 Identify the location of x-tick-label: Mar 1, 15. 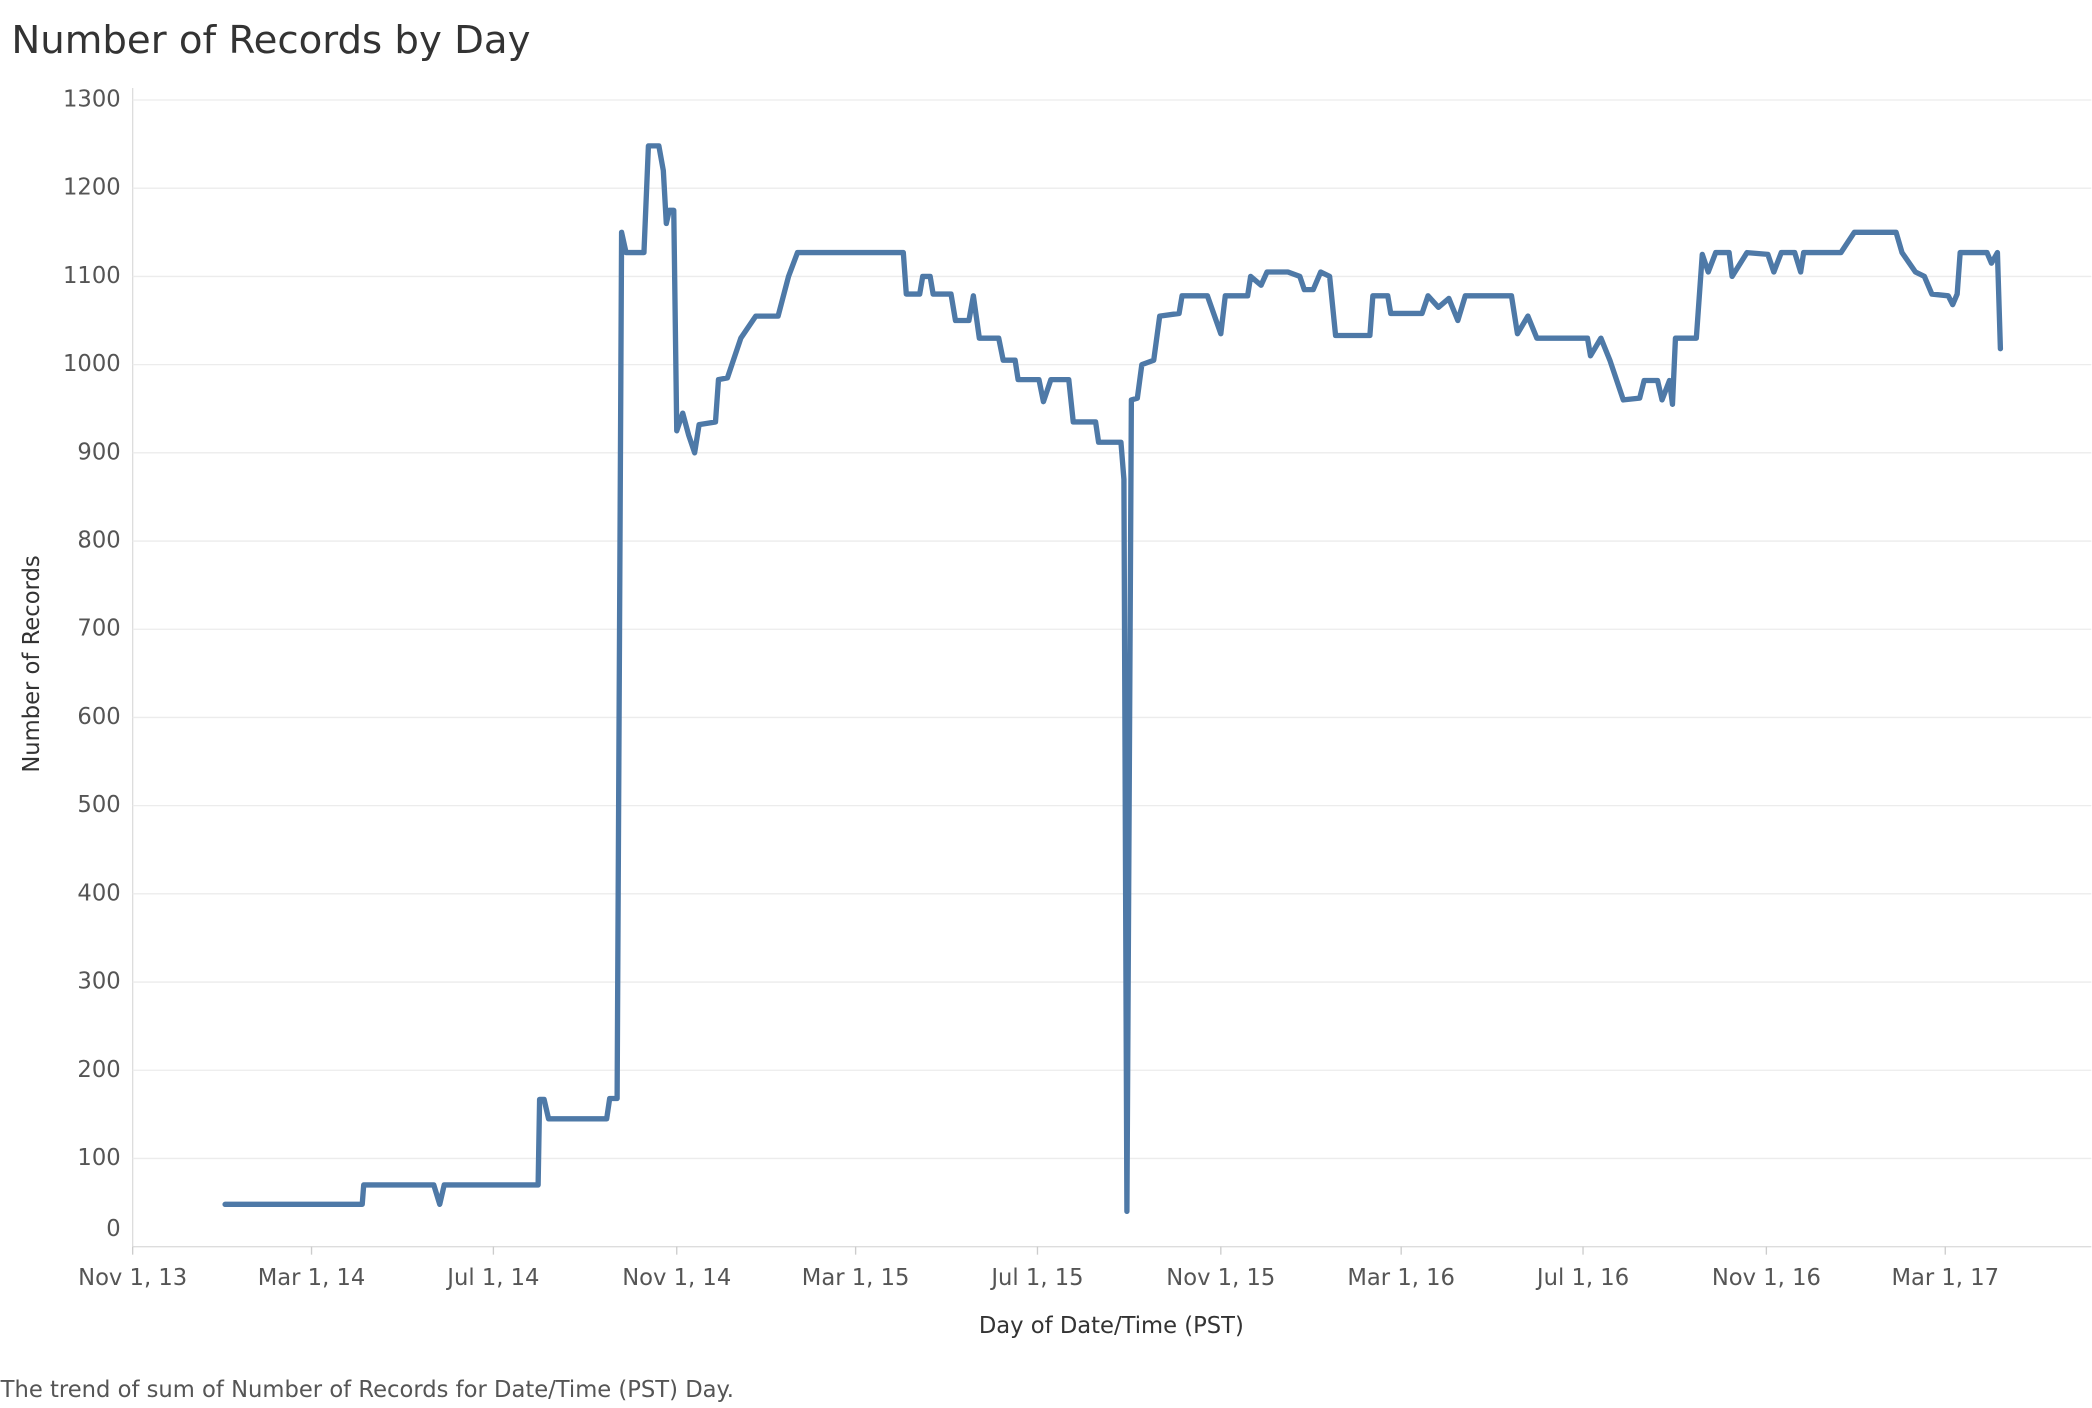
(856, 1278).